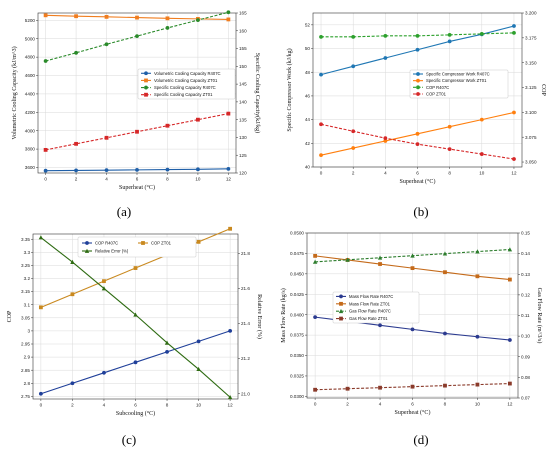  Describe the element at coordinates (243, 13) in the screenshot. I see `y2-tick-label: 165` at that location.